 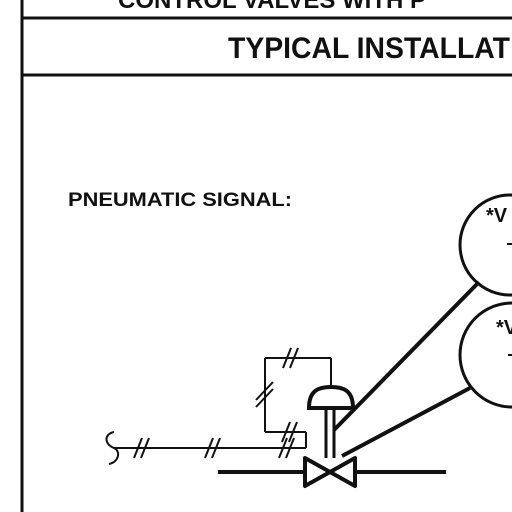 I want to click on signal-hash-2a, so click(x=209, y=448).